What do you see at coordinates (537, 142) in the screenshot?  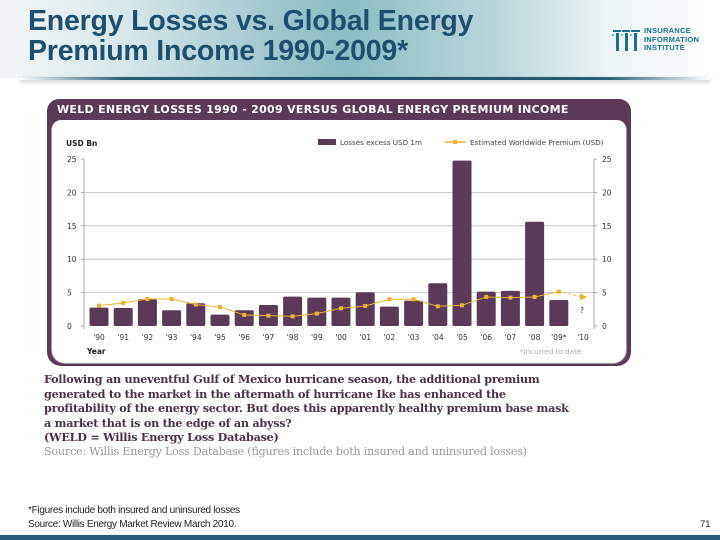 I see `legend-label-premium: Estimated Worldwide Premium (USD)` at bounding box center [537, 142].